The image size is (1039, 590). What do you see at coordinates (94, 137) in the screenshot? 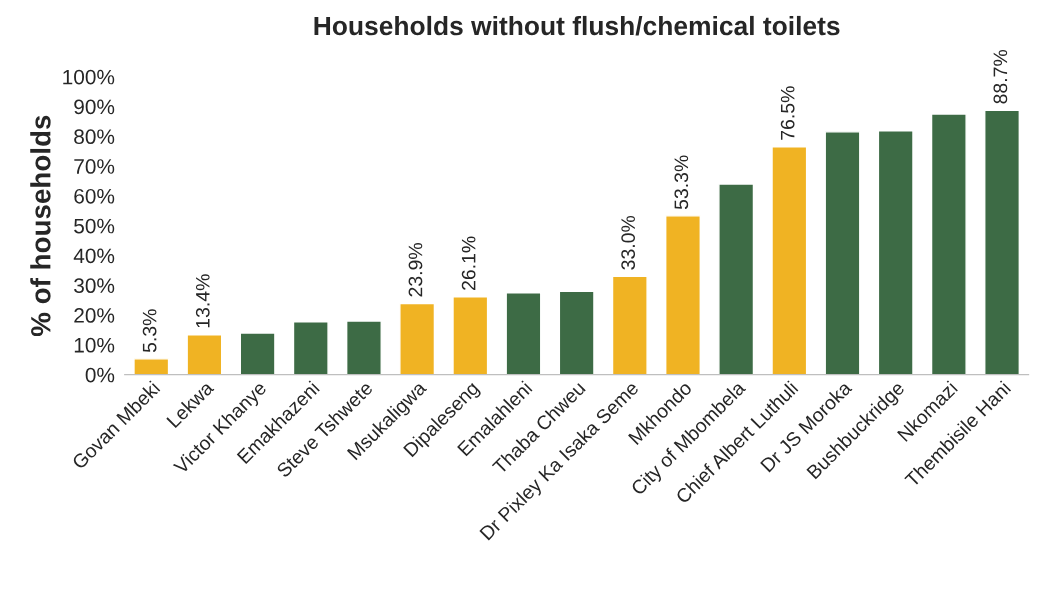
I see `y-tick-label: 80%` at bounding box center [94, 137].